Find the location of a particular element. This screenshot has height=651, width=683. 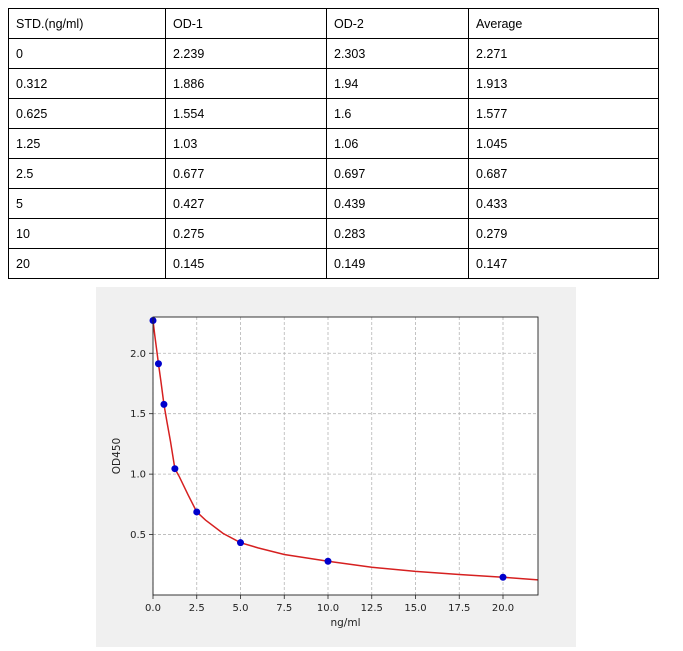

x-tick-label: 12.5 is located at coordinates (372, 608).